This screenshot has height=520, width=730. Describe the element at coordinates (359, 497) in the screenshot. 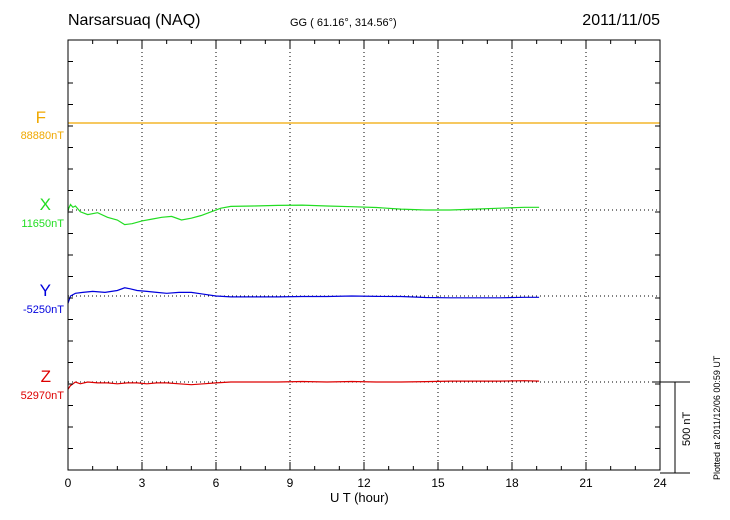

I see `x-axis-label: U T (hour)` at that location.